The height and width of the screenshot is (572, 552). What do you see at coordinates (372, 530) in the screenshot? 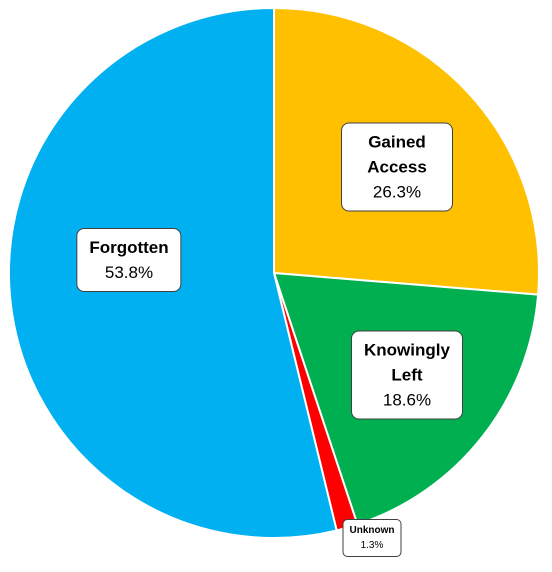
I see `category-label: Unknown` at bounding box center [372, 530].